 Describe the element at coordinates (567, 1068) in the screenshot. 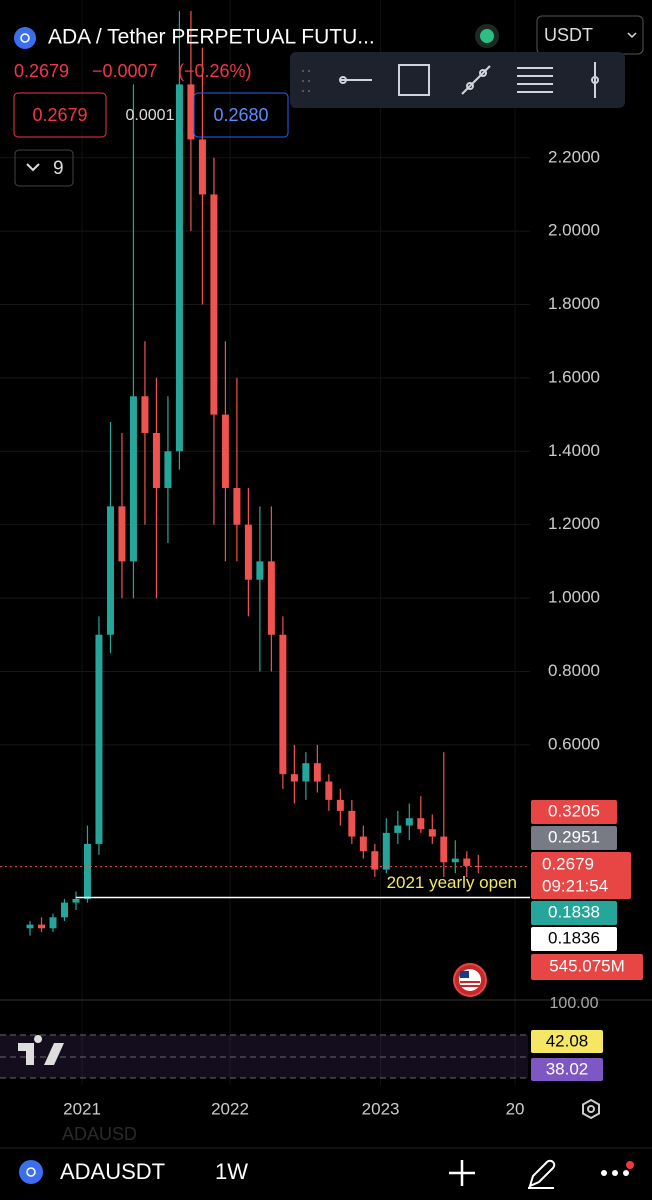

I see `rsi-ma-value: 38.02` at that location.